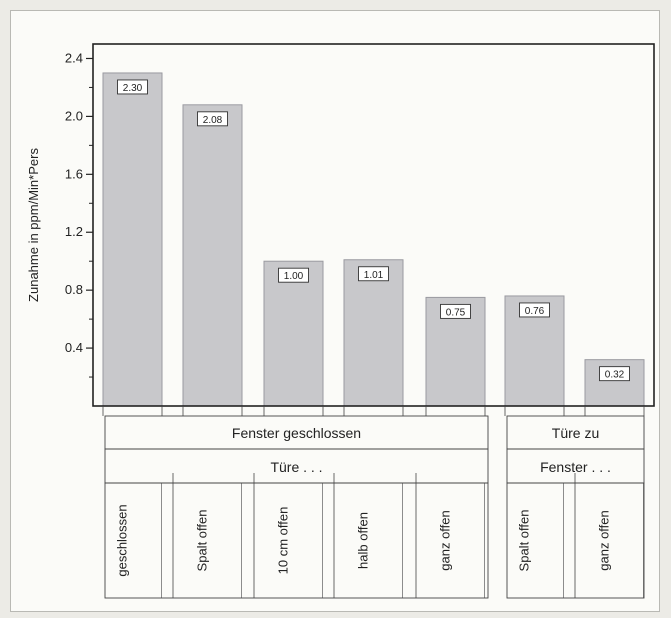 The width and height of the screenshot is (671, 618). What do you see at coordinates (74, 347) in the screenshot?
I see `y-tick-label: 0.4` at bounding box center [74, 347].